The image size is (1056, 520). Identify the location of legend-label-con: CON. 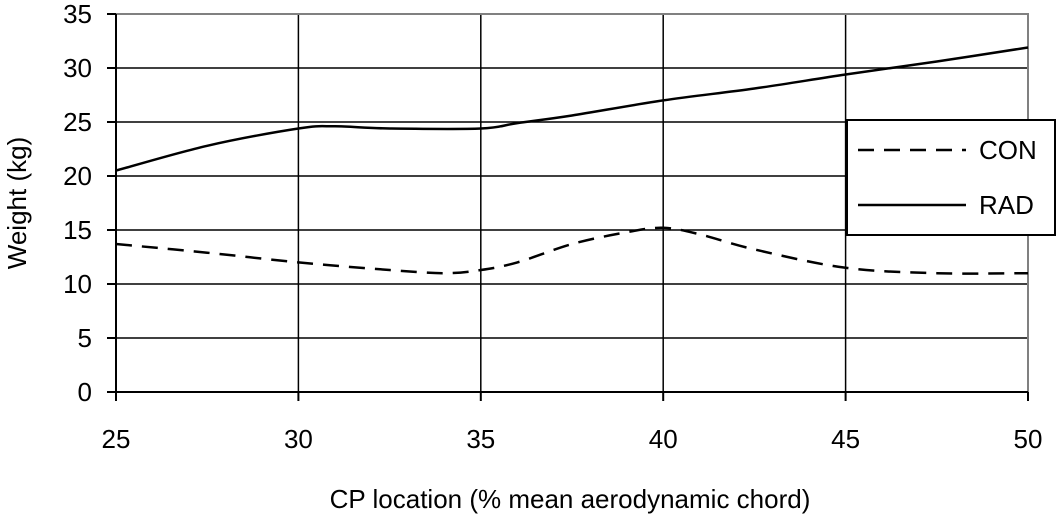
(1008, 150).